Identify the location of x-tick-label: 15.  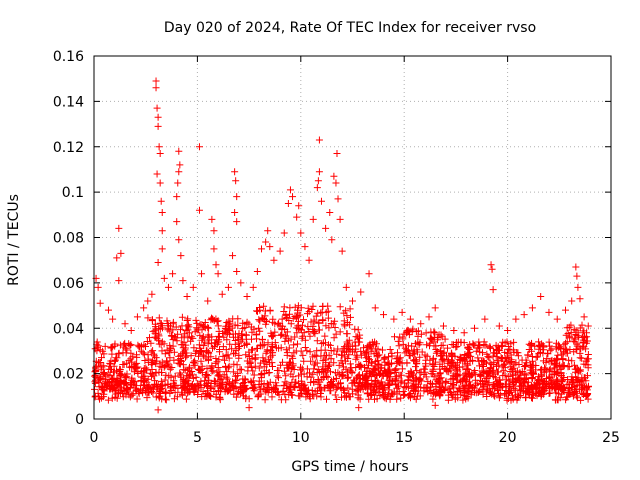
(404, 438).